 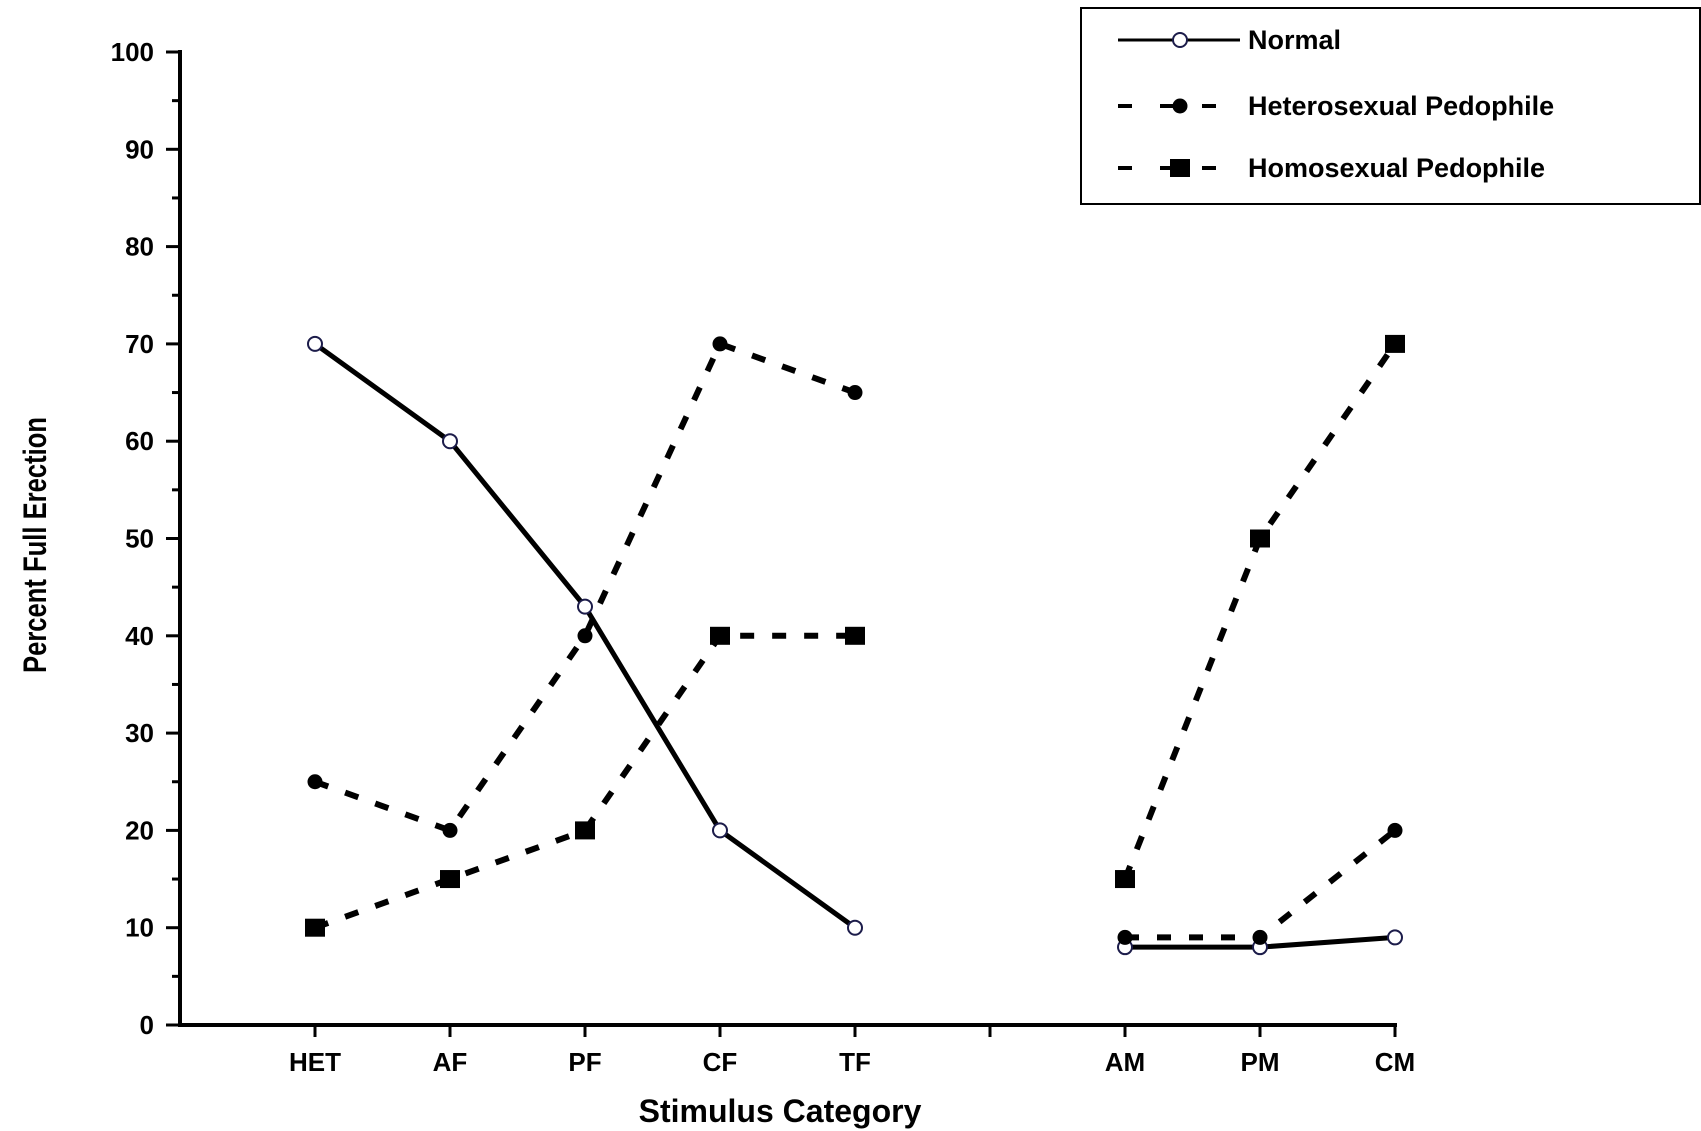 What do you see at coordinates (720, 1062) in the screenshot?
I see `x-tick-label: CF` at bounding box center [720, 1062].